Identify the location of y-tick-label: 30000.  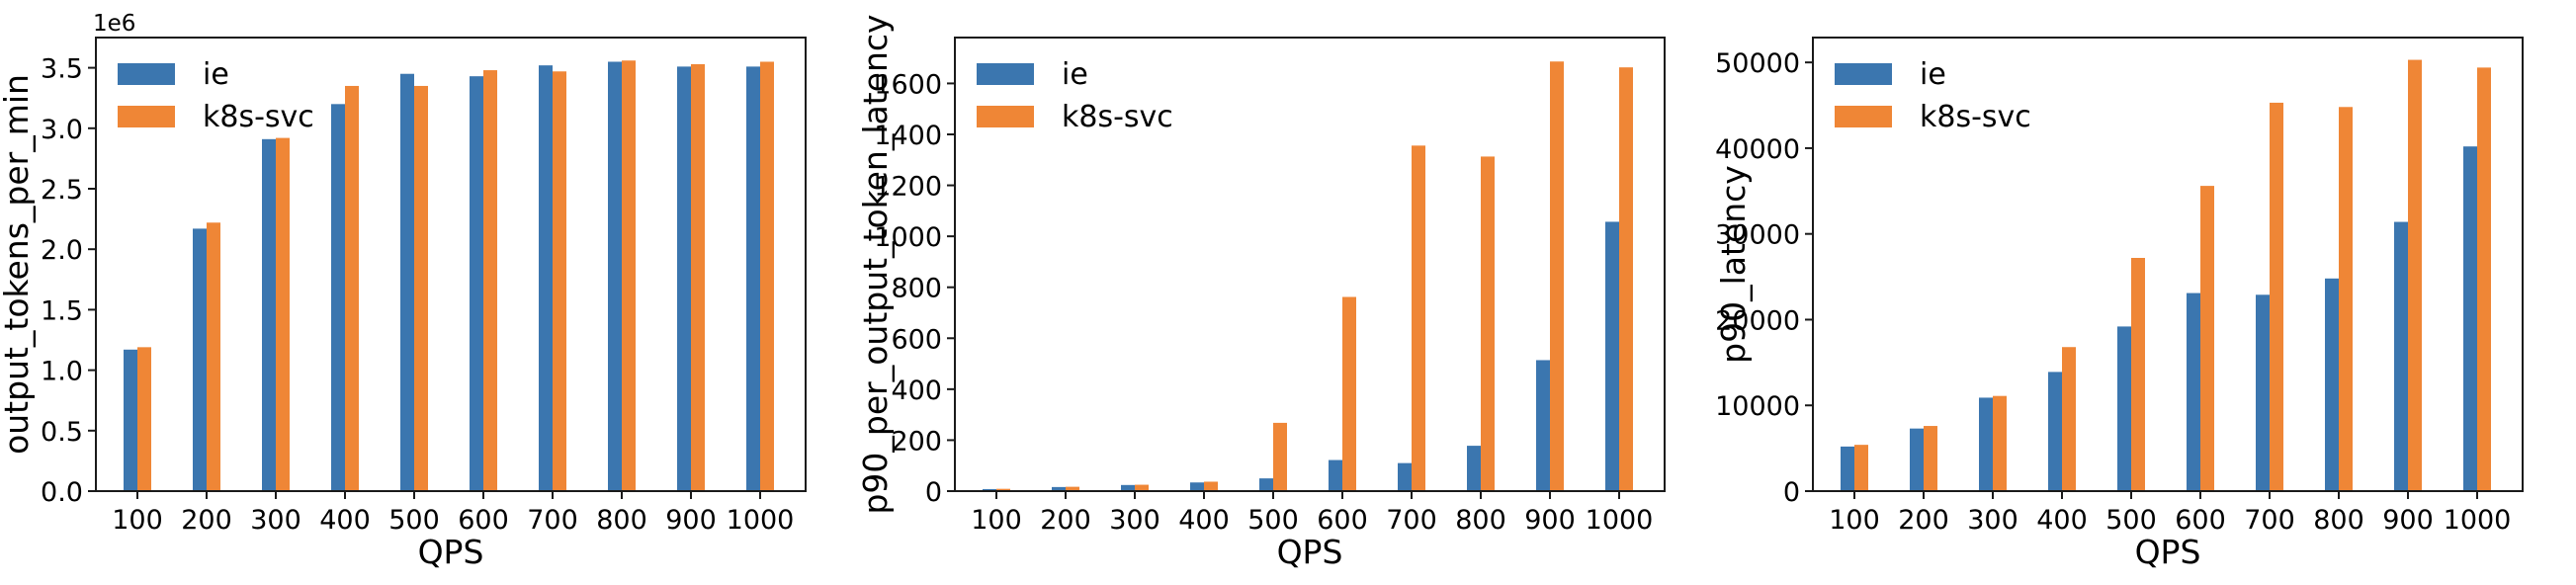
(1757, 235).